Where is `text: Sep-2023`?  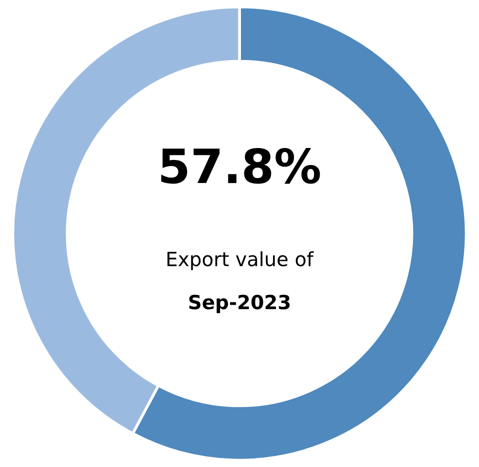
text: Sep-2023 is located at coordinates (239, 304).